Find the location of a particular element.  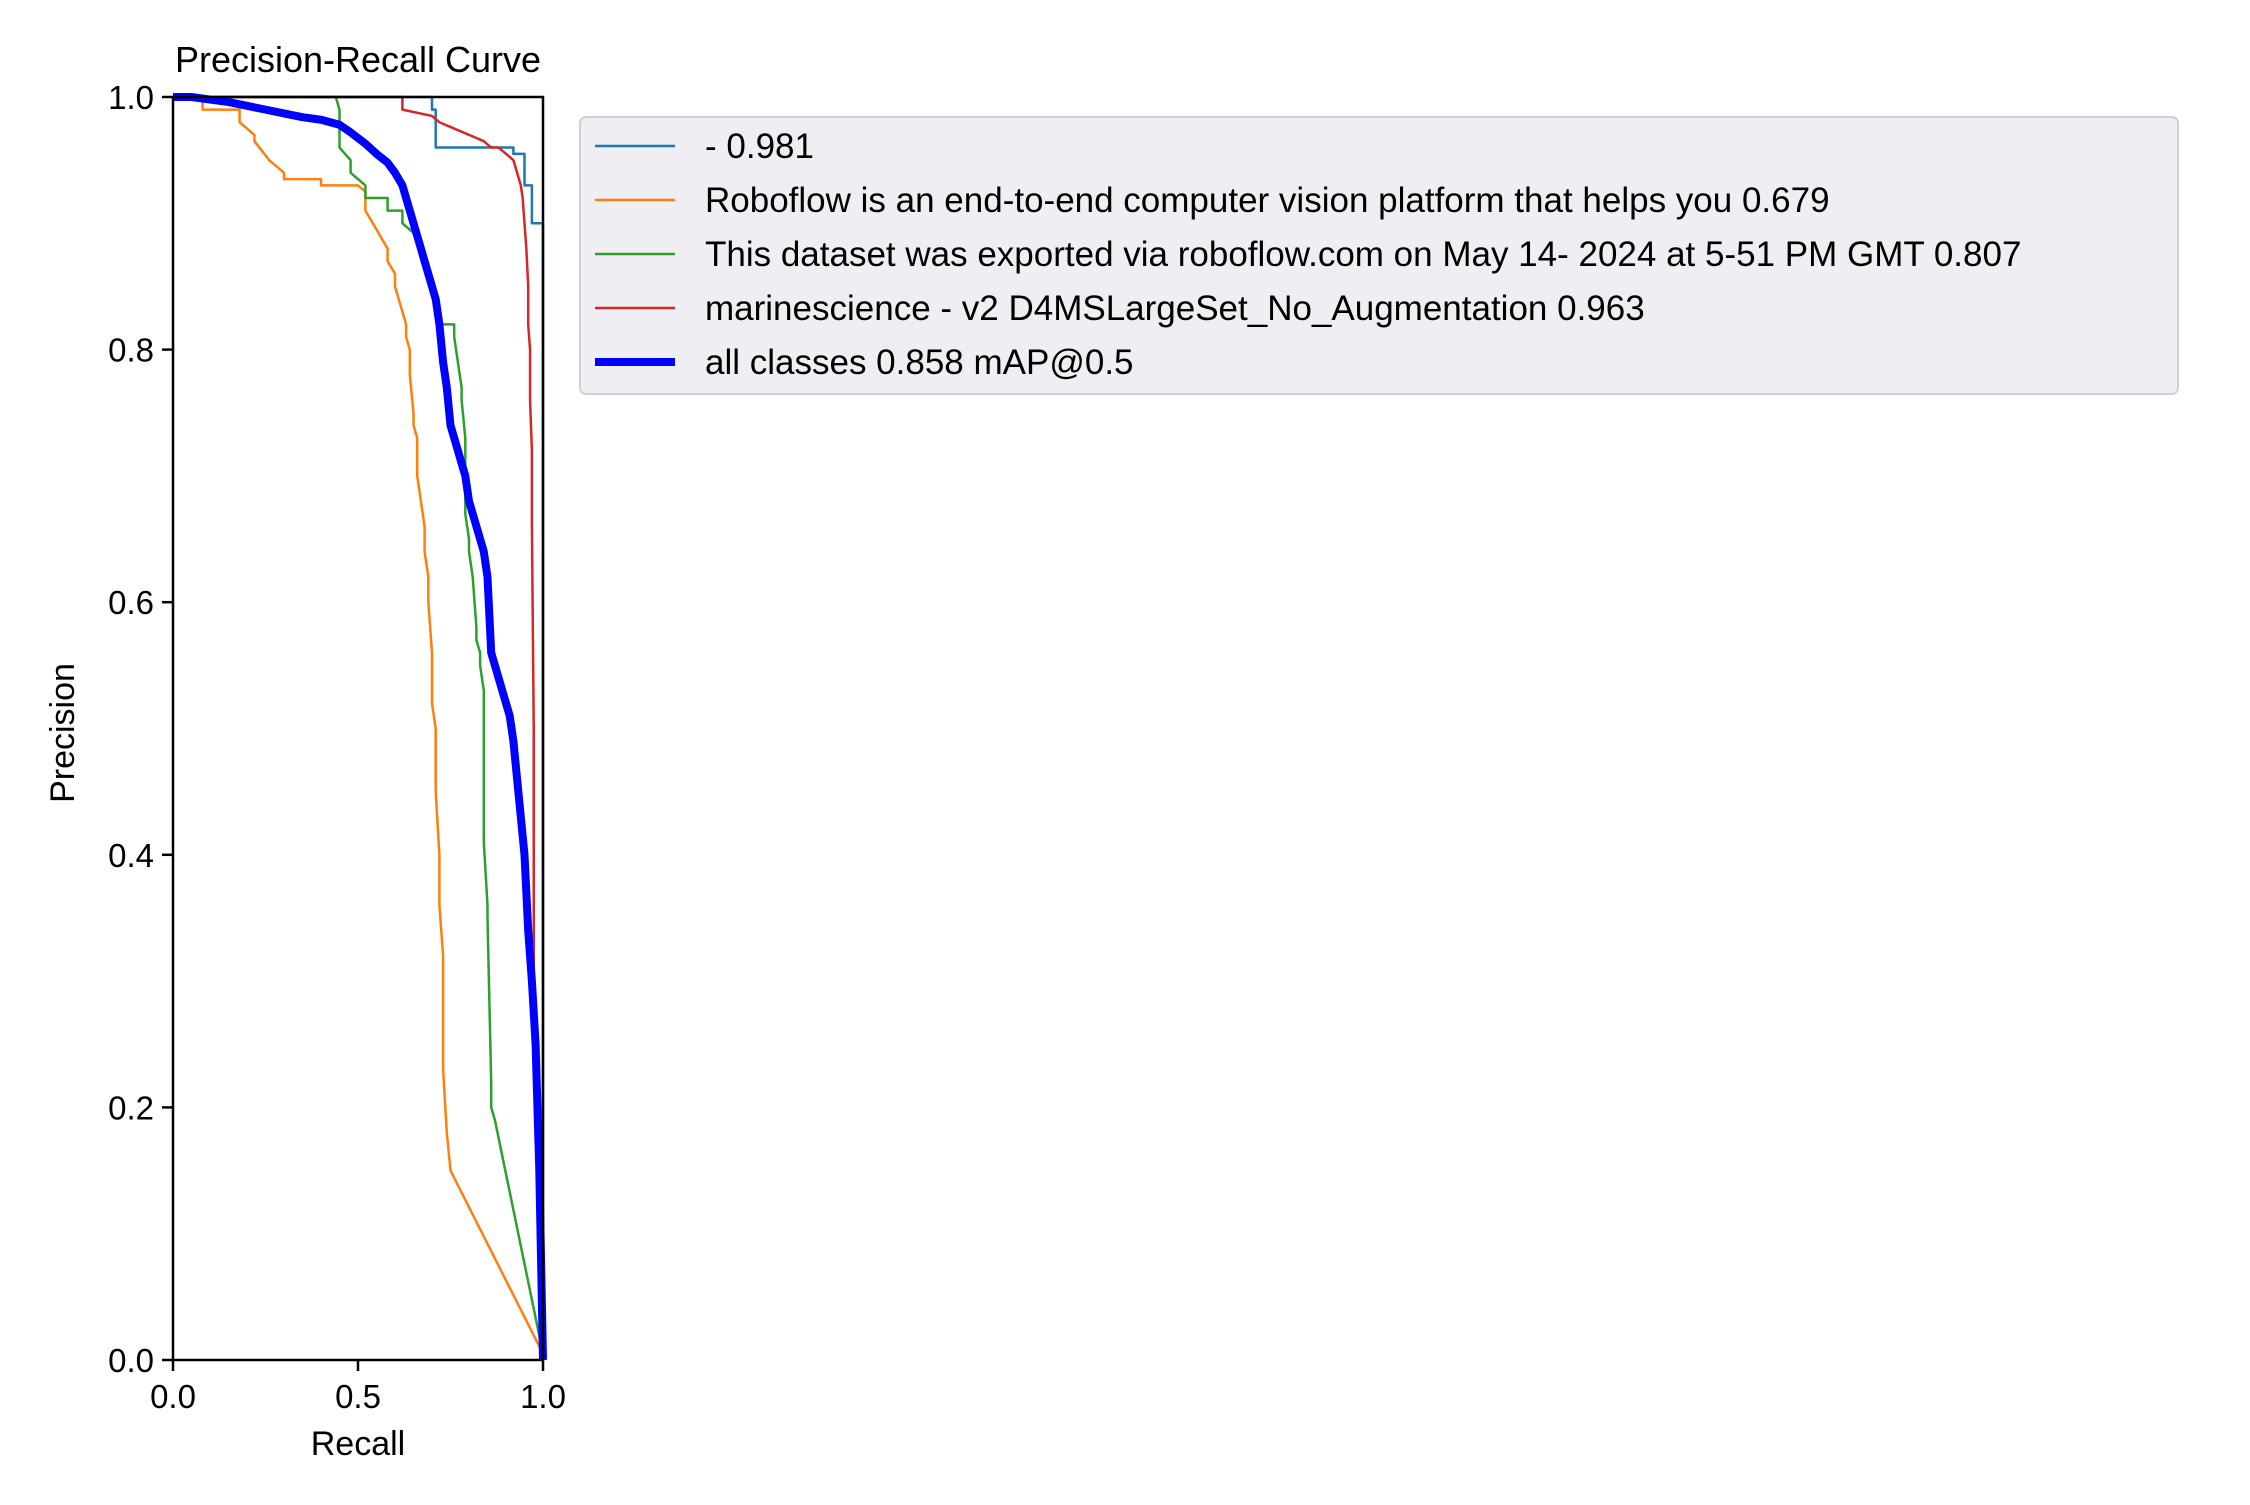

y-axis-label: Precision is located at coordinates (63, 733).